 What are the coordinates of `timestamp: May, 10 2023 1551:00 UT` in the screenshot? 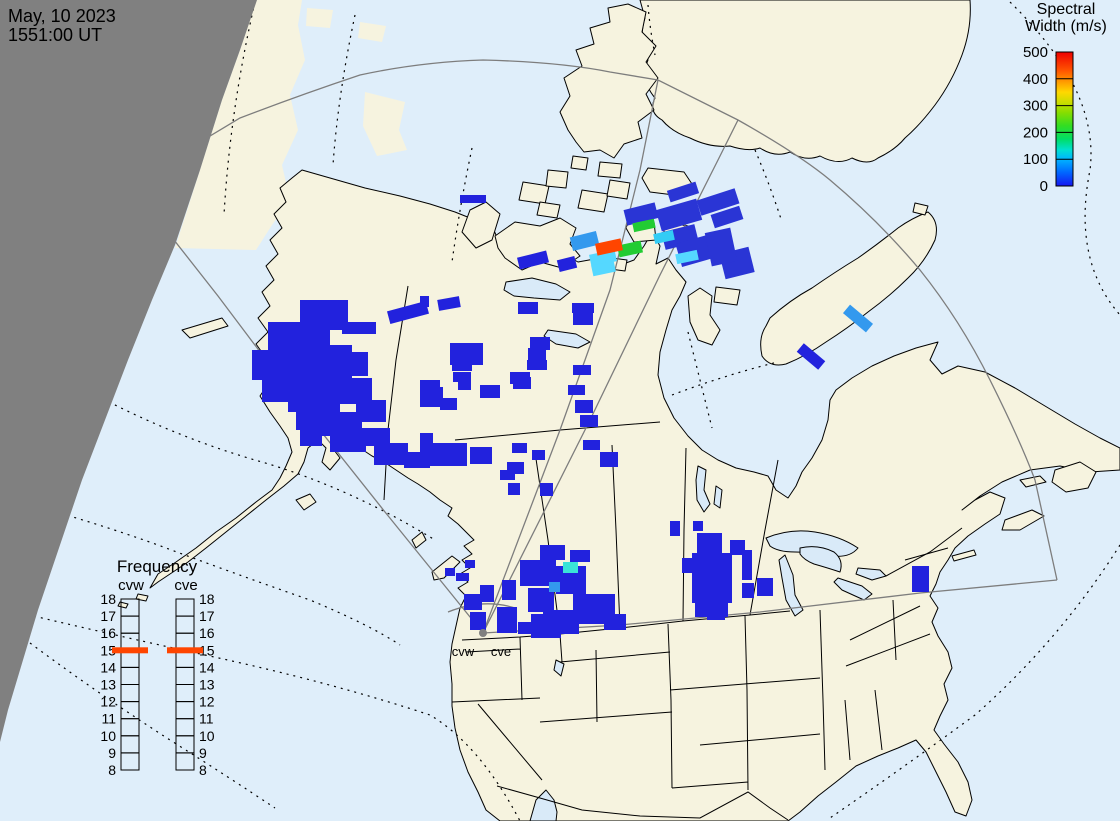 It's located at (62, 25).